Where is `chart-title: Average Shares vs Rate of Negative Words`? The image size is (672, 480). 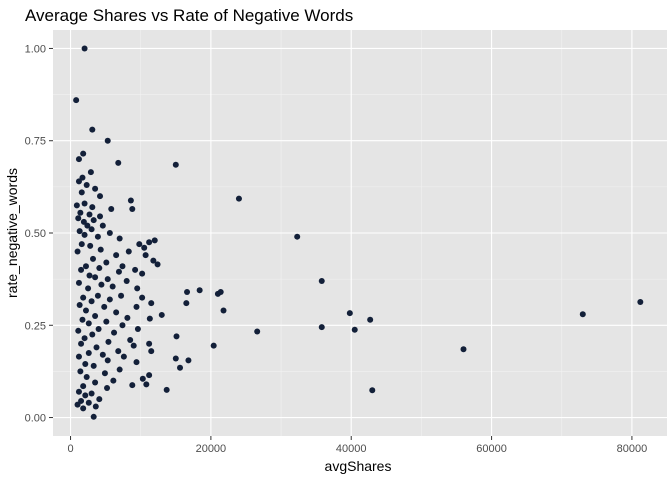 chart-title: Average Shares vs Rate of Negative Words is located at coordinates (189, 15).